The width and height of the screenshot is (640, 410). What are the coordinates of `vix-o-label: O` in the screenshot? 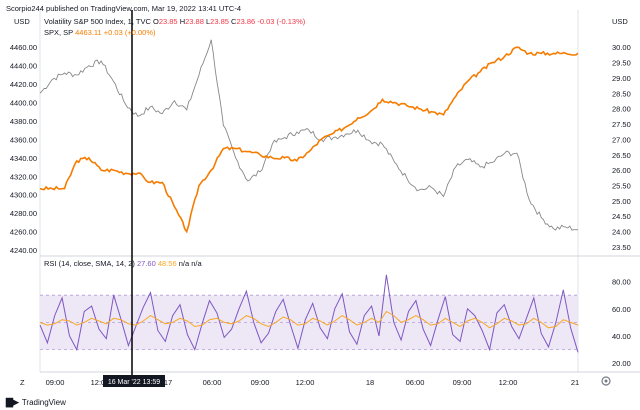 It's located at (155, 21).